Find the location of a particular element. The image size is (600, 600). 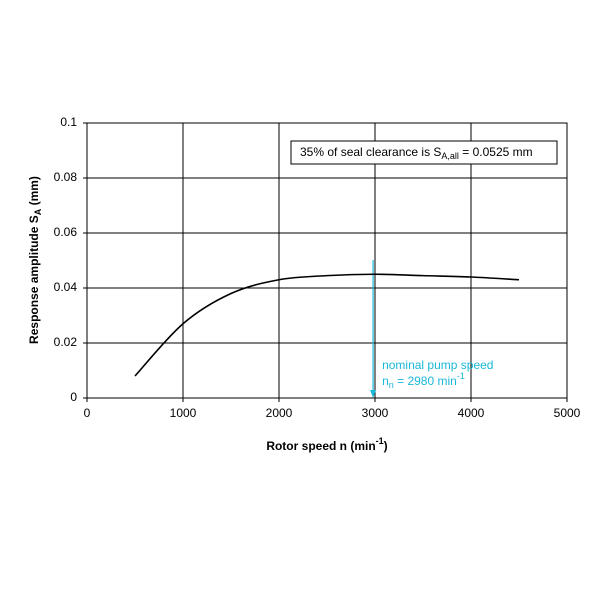

marker-label-part: = 2980 min is located at coordinates (425, 381).